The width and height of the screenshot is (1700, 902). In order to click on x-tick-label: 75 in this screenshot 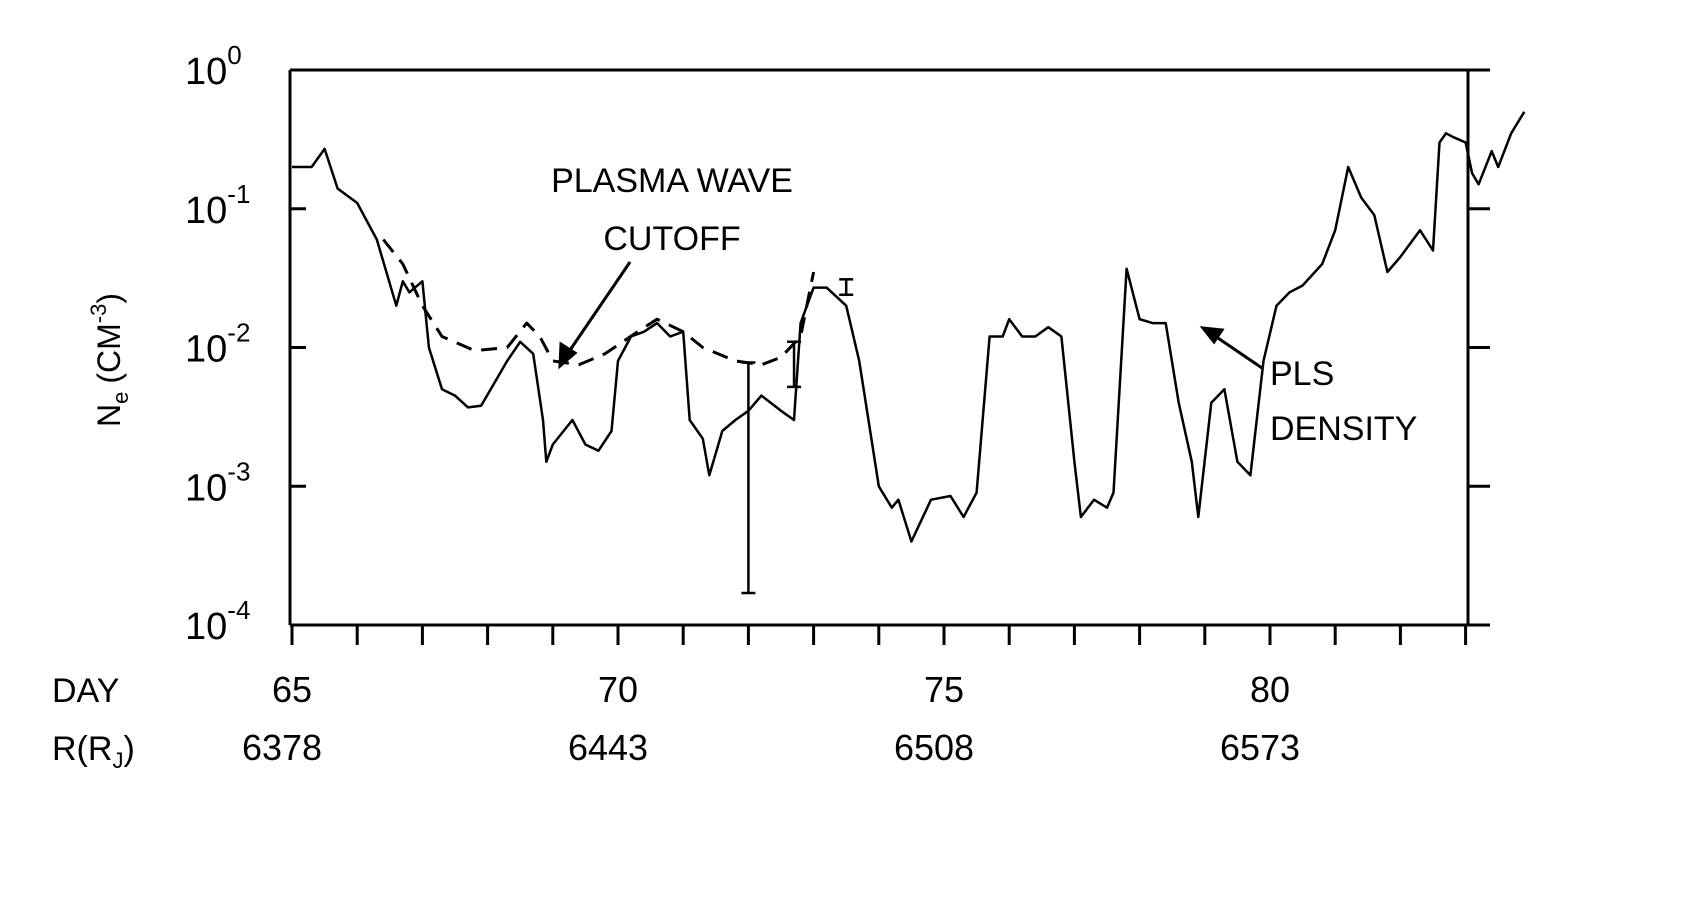, I will do `click(944, 689)`.